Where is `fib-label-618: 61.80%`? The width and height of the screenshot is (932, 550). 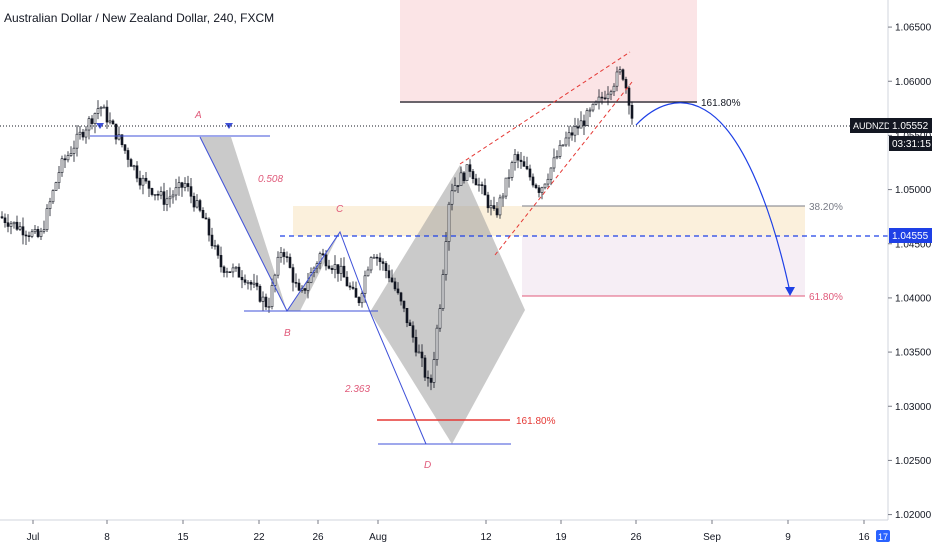
fib-label-618: 61.80% is located at coordinates (826, 297).